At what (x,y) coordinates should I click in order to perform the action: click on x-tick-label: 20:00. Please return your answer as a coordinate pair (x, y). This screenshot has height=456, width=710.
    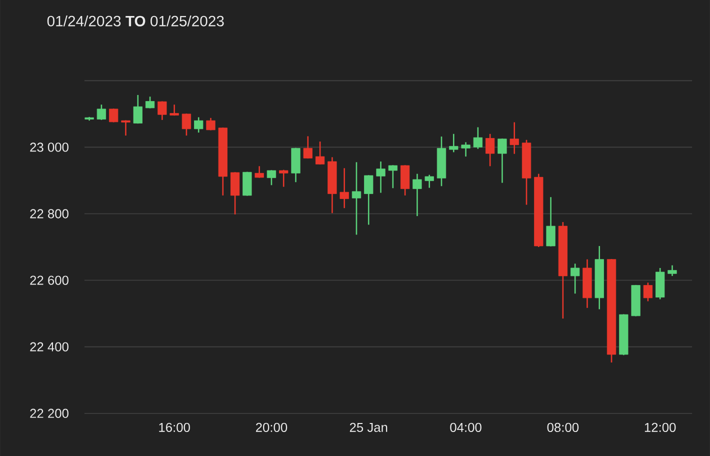
    Looking at the image, I should click on (272, 427).